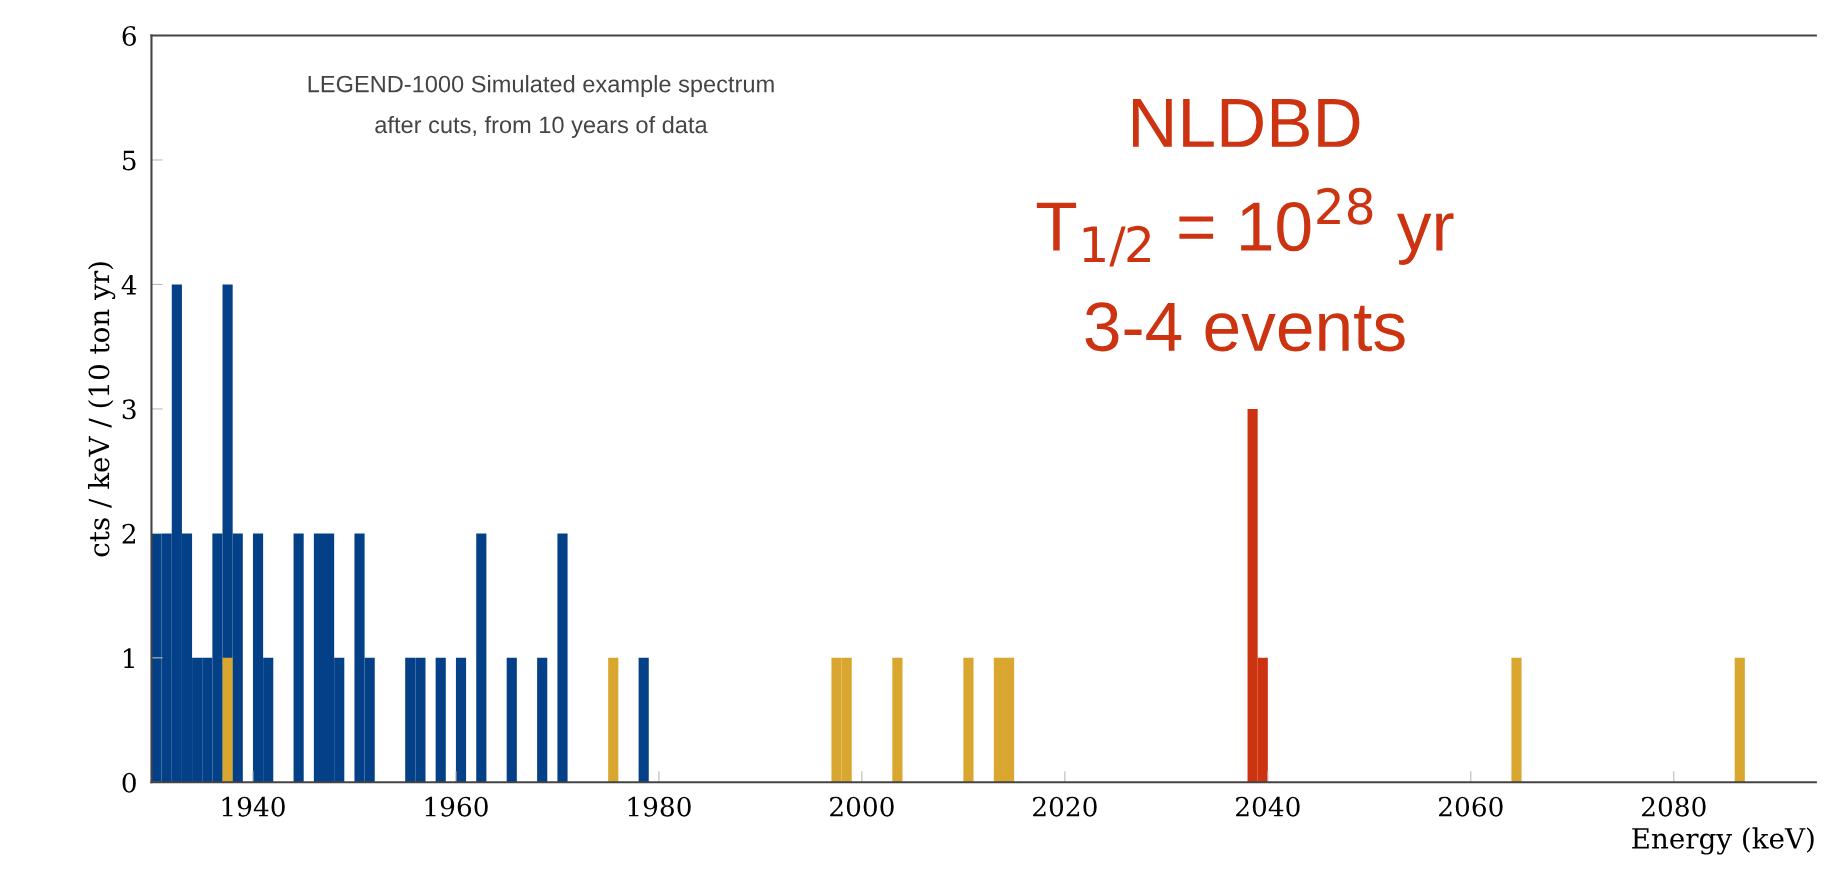  Describe the element at coordinates (541, 106) in the screenshot. I see `annotation: LEGEND-1000 Simulated example spectrum after cuts, from 10 years of data` at that location.